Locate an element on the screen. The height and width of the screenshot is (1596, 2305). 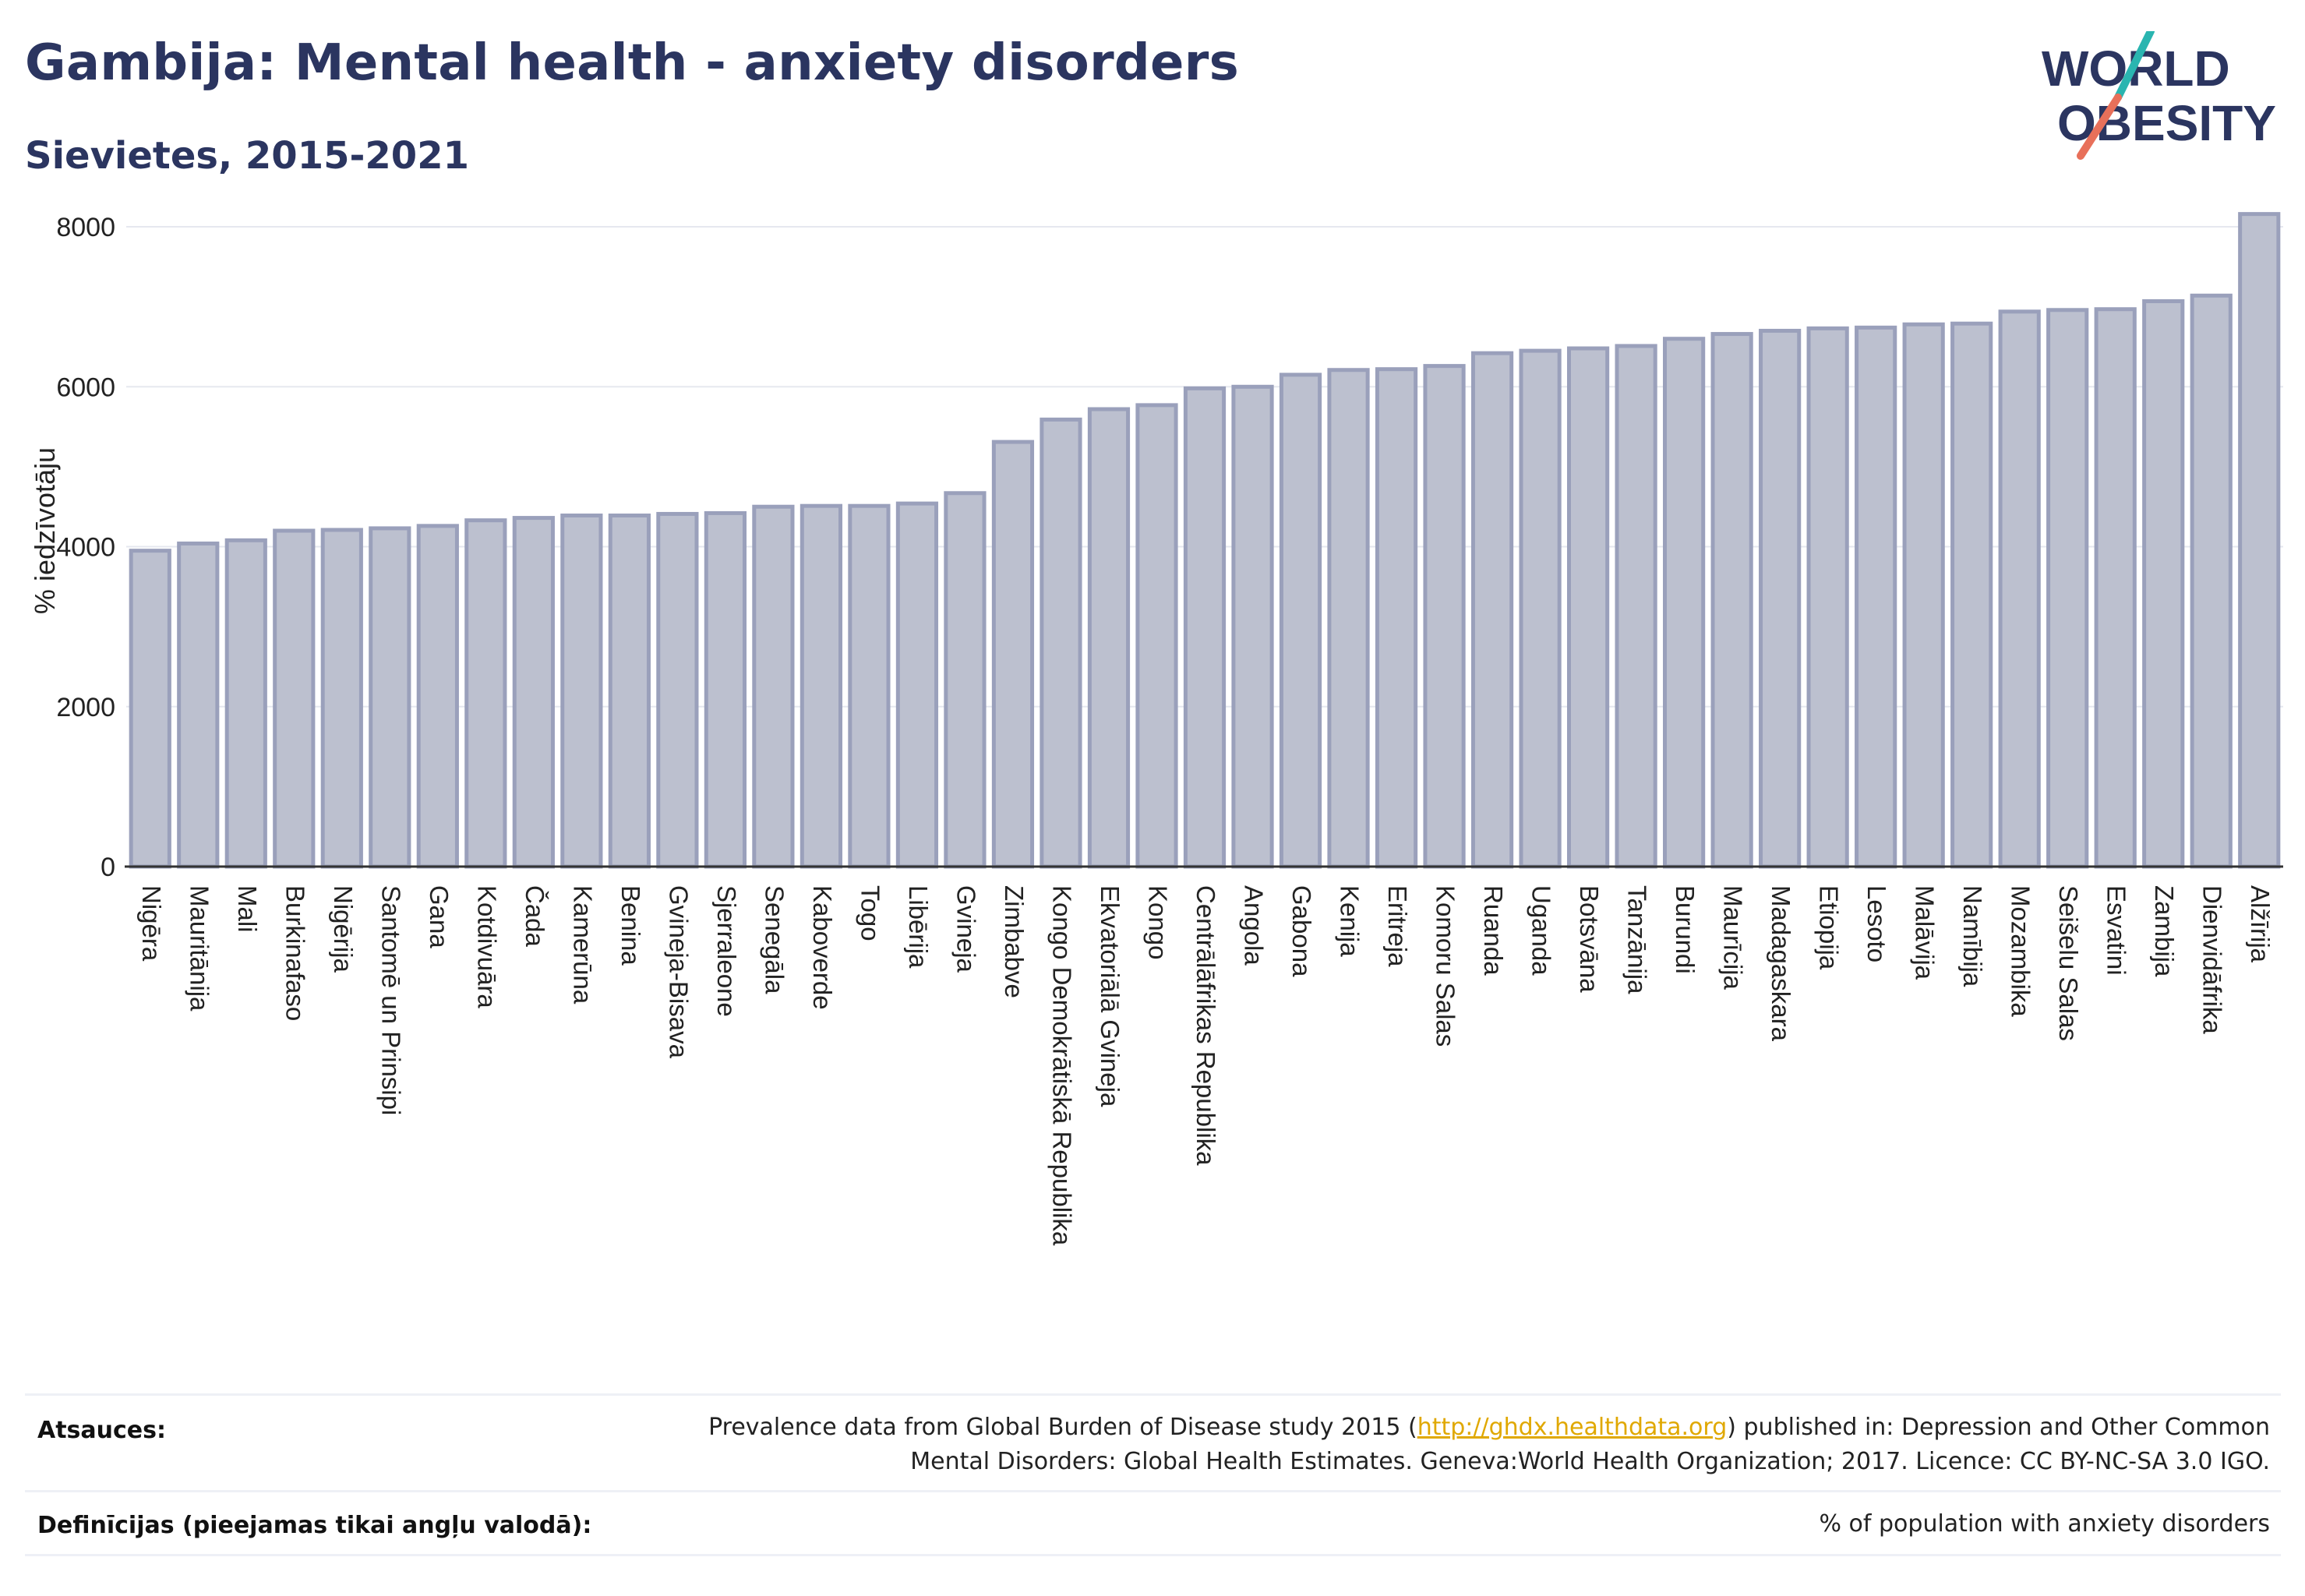
x-tick-label: Dienvidāfrika is located at coordinates (2212, 959).